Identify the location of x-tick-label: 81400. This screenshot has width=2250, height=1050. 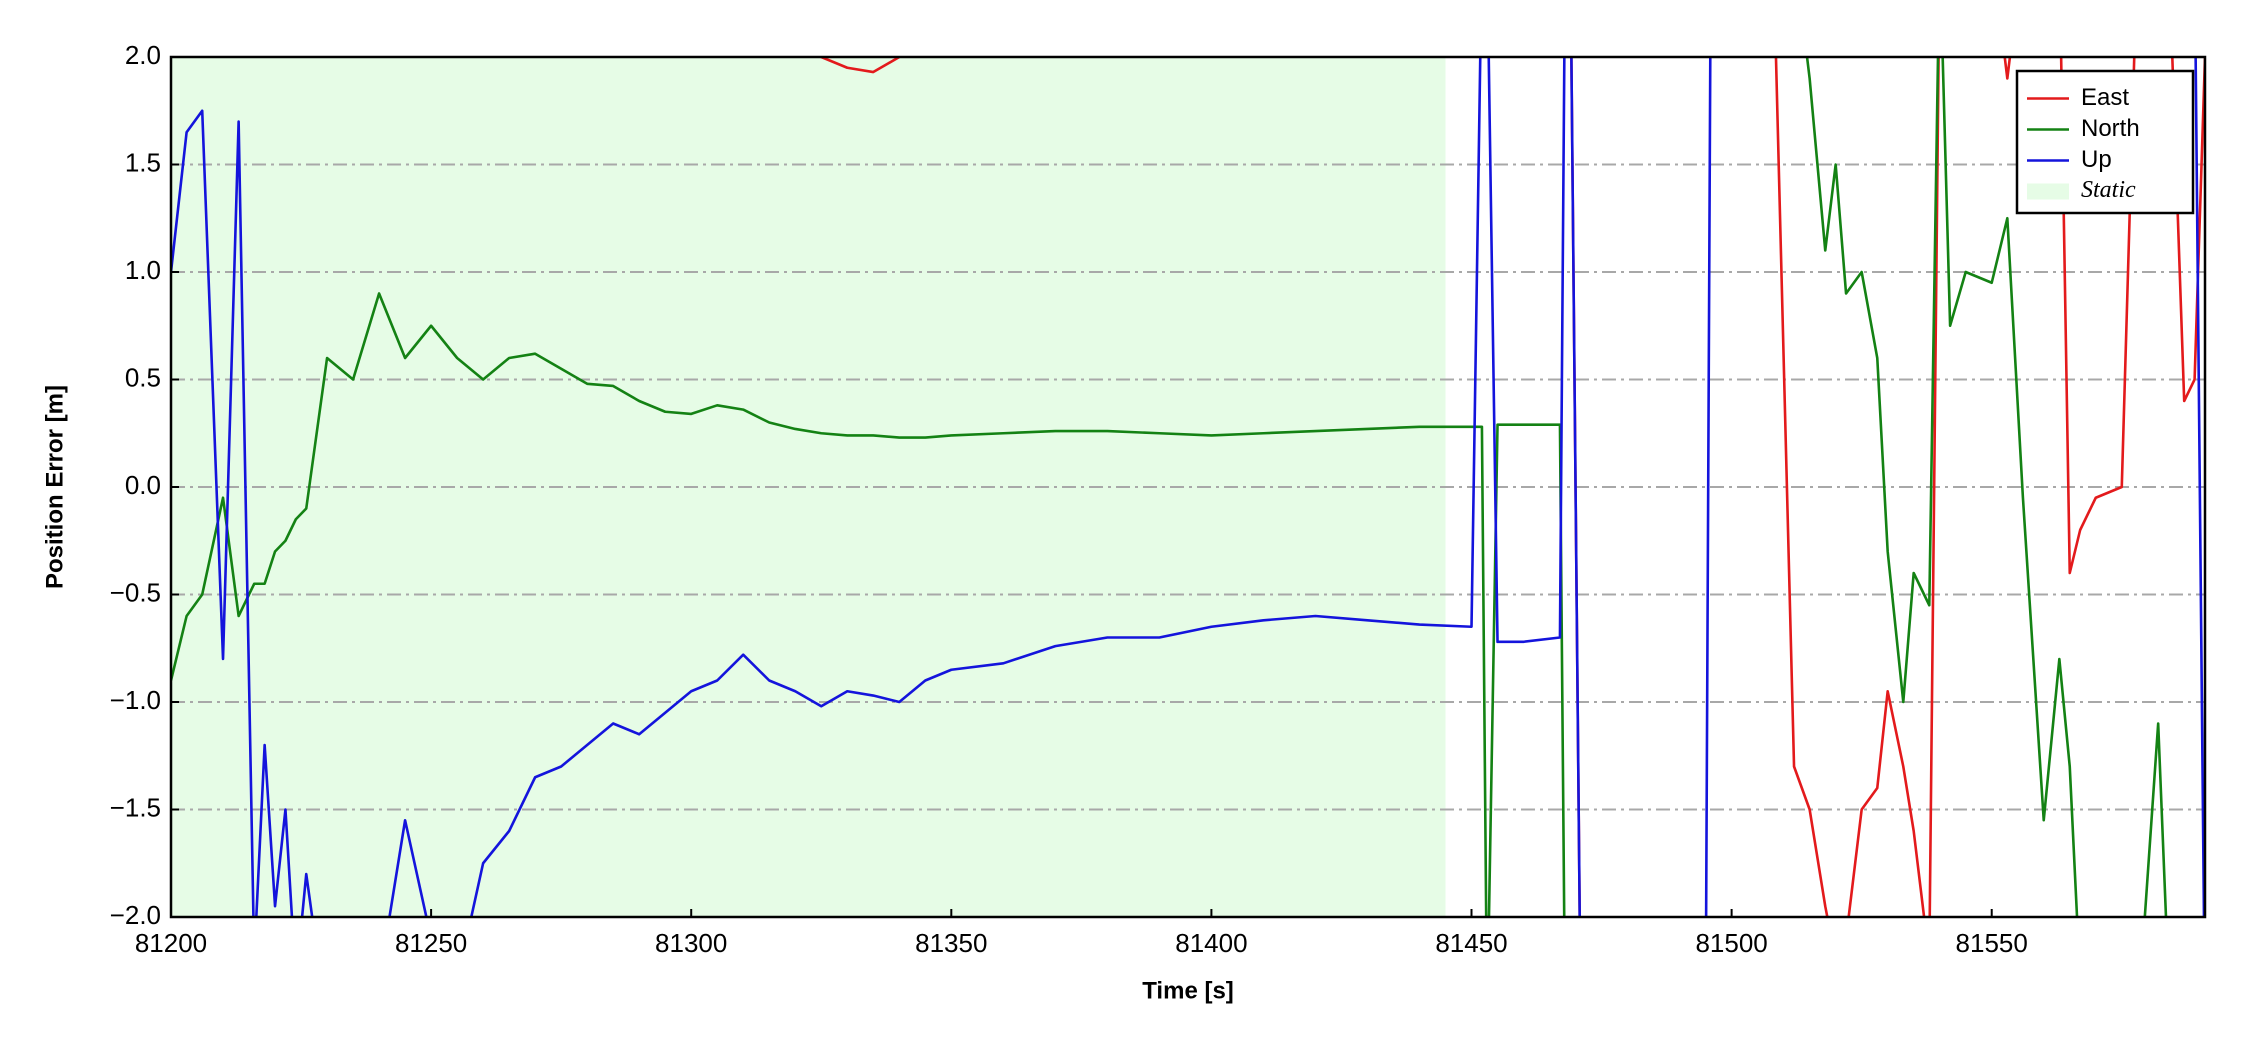
(1211, 943).